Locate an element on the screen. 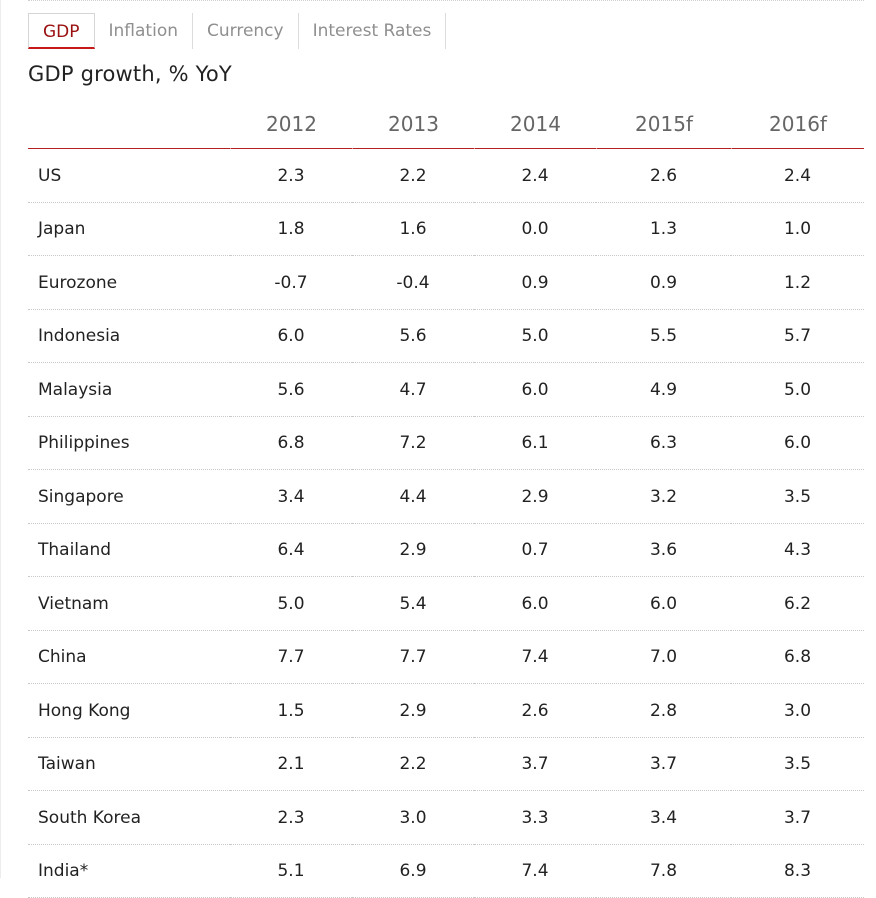 This screenshot has width=876, height=898. value-cell: 5.1 is located at coordinates (291, 871).